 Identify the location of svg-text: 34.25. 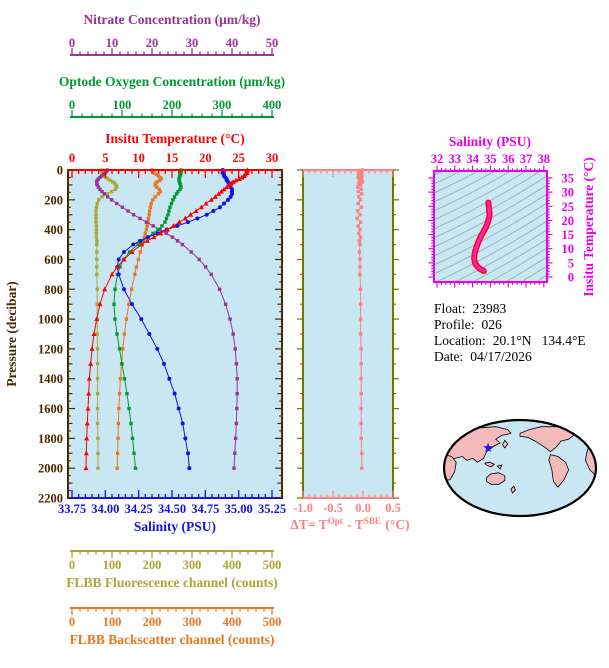
(139, 509).